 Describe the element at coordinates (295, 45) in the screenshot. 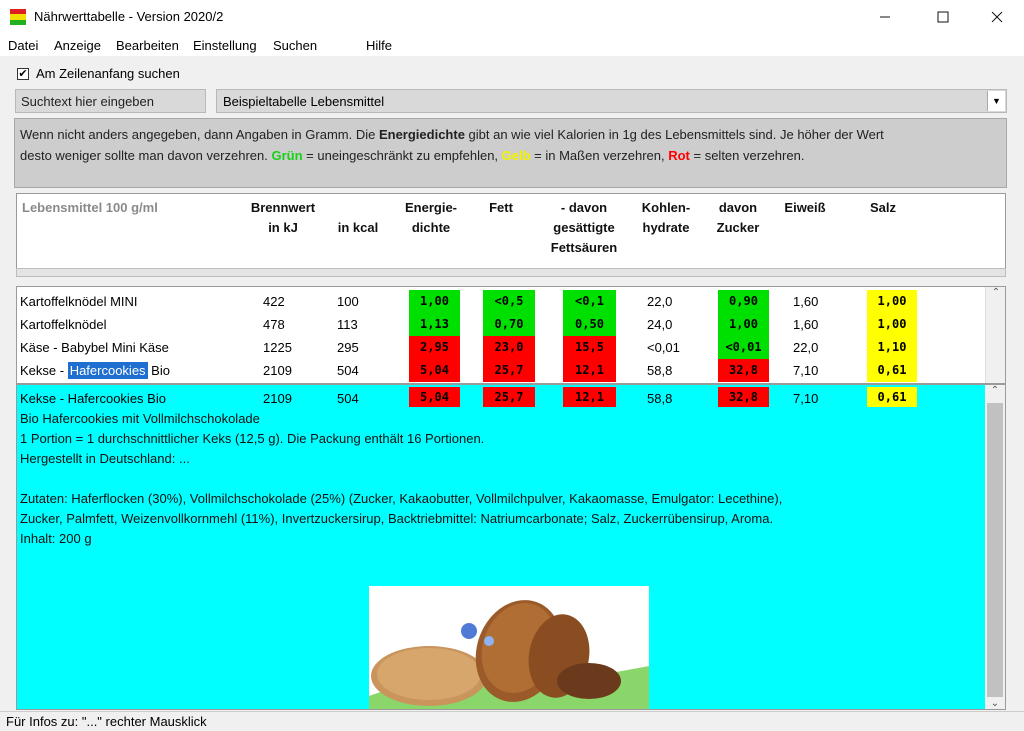

I see `menu-suchen: Suchen` at that location.